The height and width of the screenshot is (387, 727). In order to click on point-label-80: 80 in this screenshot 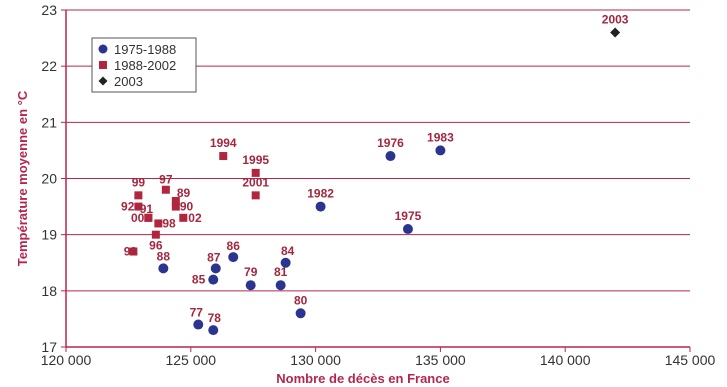, I will do `click(301, 300)`.